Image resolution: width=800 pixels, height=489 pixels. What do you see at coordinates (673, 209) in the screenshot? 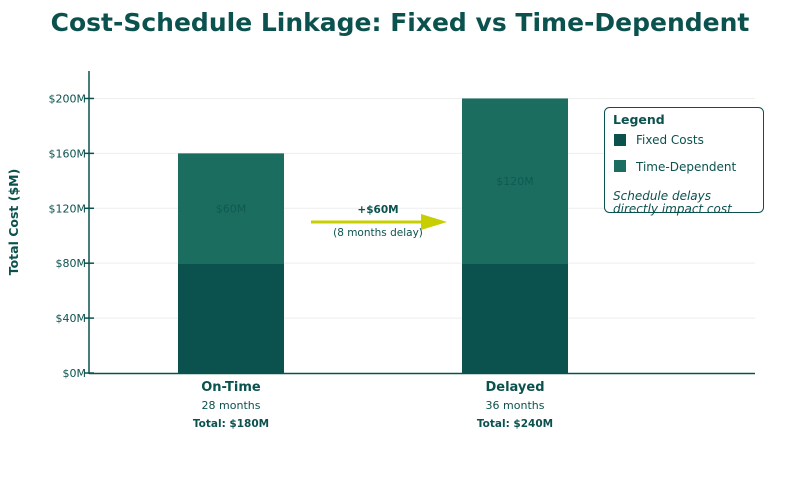
I see `legend-note-line-2: directly impact cost` at bounding box center [673, 209].